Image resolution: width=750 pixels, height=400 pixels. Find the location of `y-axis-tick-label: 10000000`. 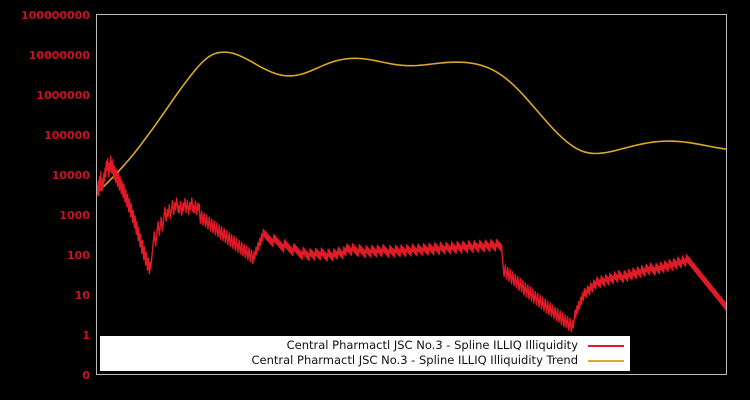

y-axis-tick-label: 10000000 is located at coordinates (59, 55).